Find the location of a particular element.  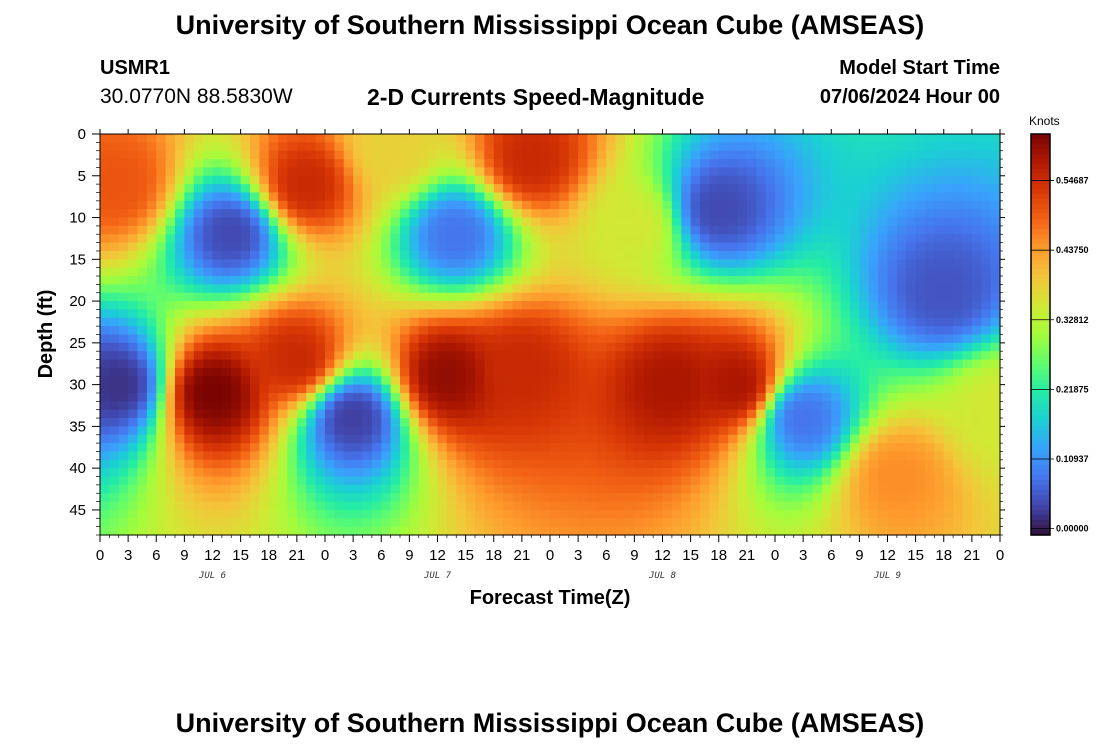

x-axis-title: Forecast Time(Z) is located at coordinates (550, 598).